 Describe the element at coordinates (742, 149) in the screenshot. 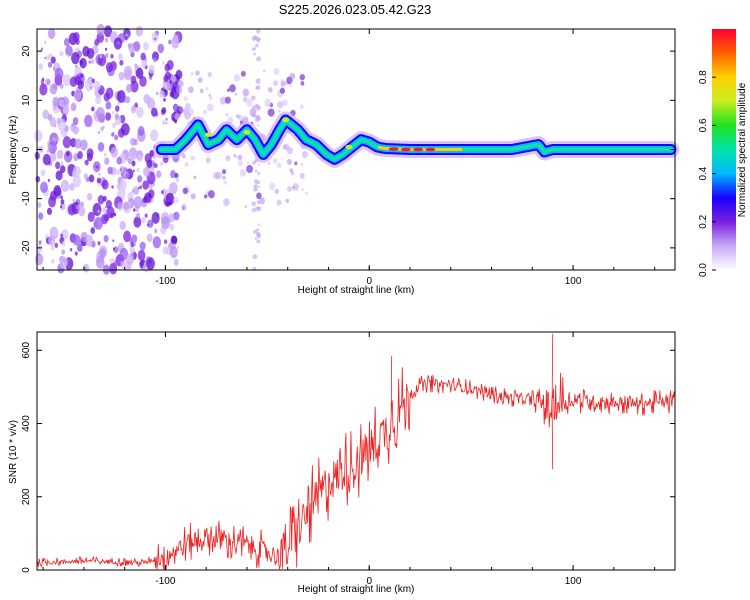

I see `colorbar-label: Normalized spectral amplitude` at that location.